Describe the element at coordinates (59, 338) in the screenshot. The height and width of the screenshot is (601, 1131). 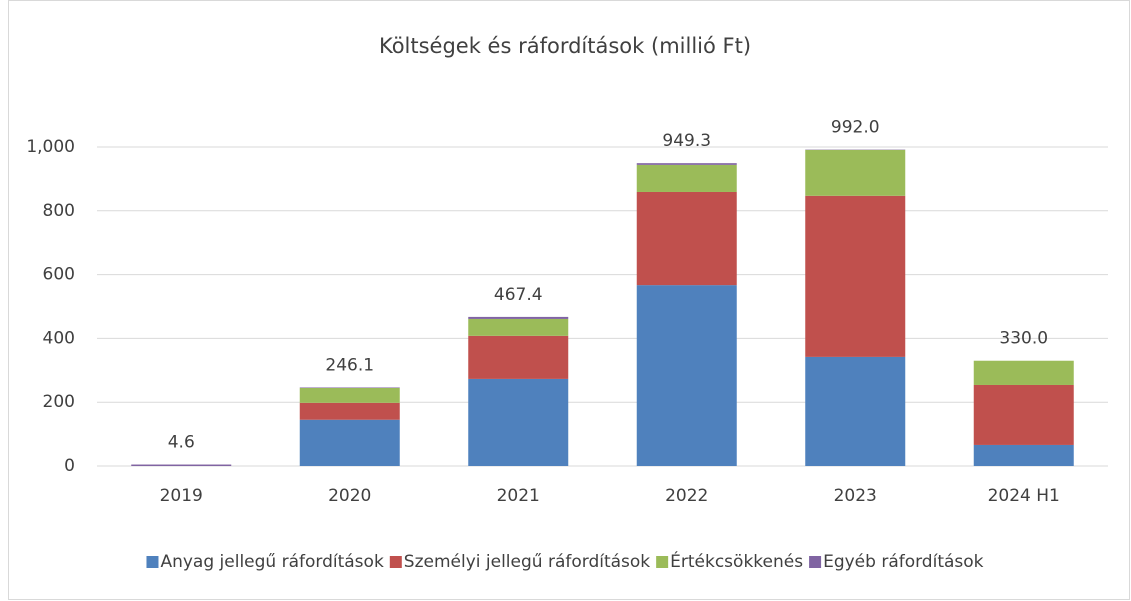
I see `y-tick-label: 400` at that location.